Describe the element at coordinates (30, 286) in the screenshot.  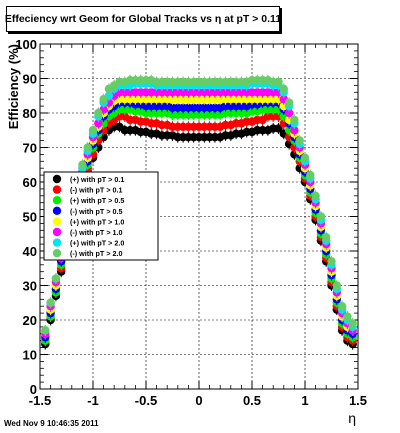
I see `y-tick-label: 30` at that location.